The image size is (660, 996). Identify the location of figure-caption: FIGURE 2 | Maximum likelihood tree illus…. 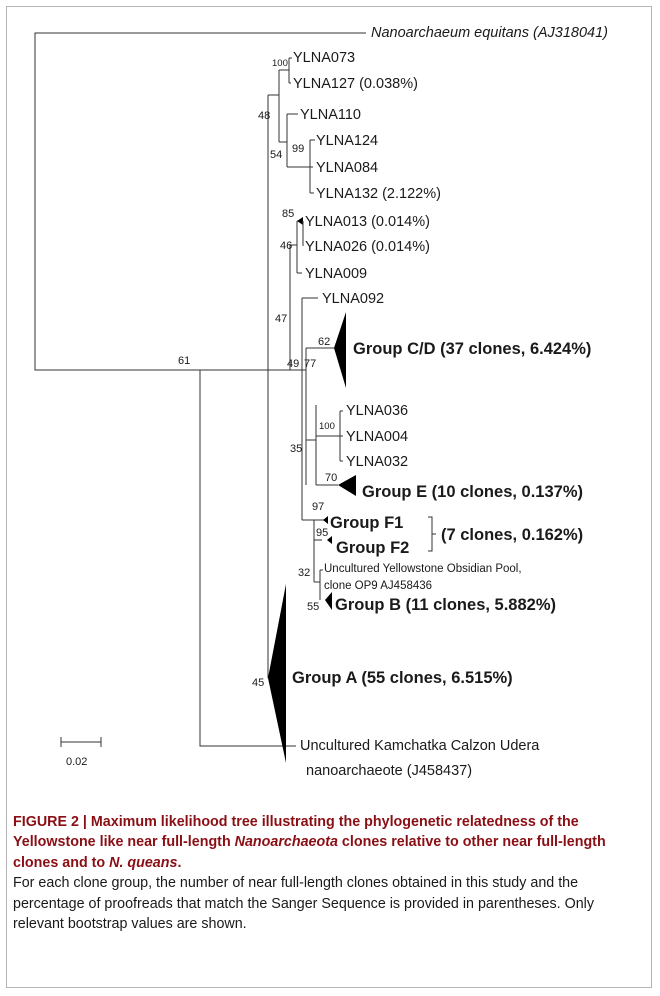
(328, 873).